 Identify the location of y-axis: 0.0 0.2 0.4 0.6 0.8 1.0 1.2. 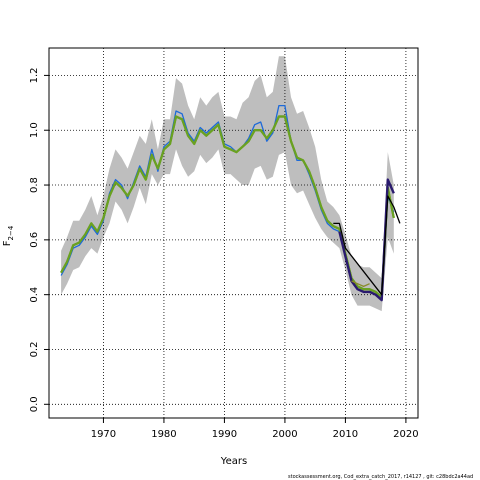
(39, 239).